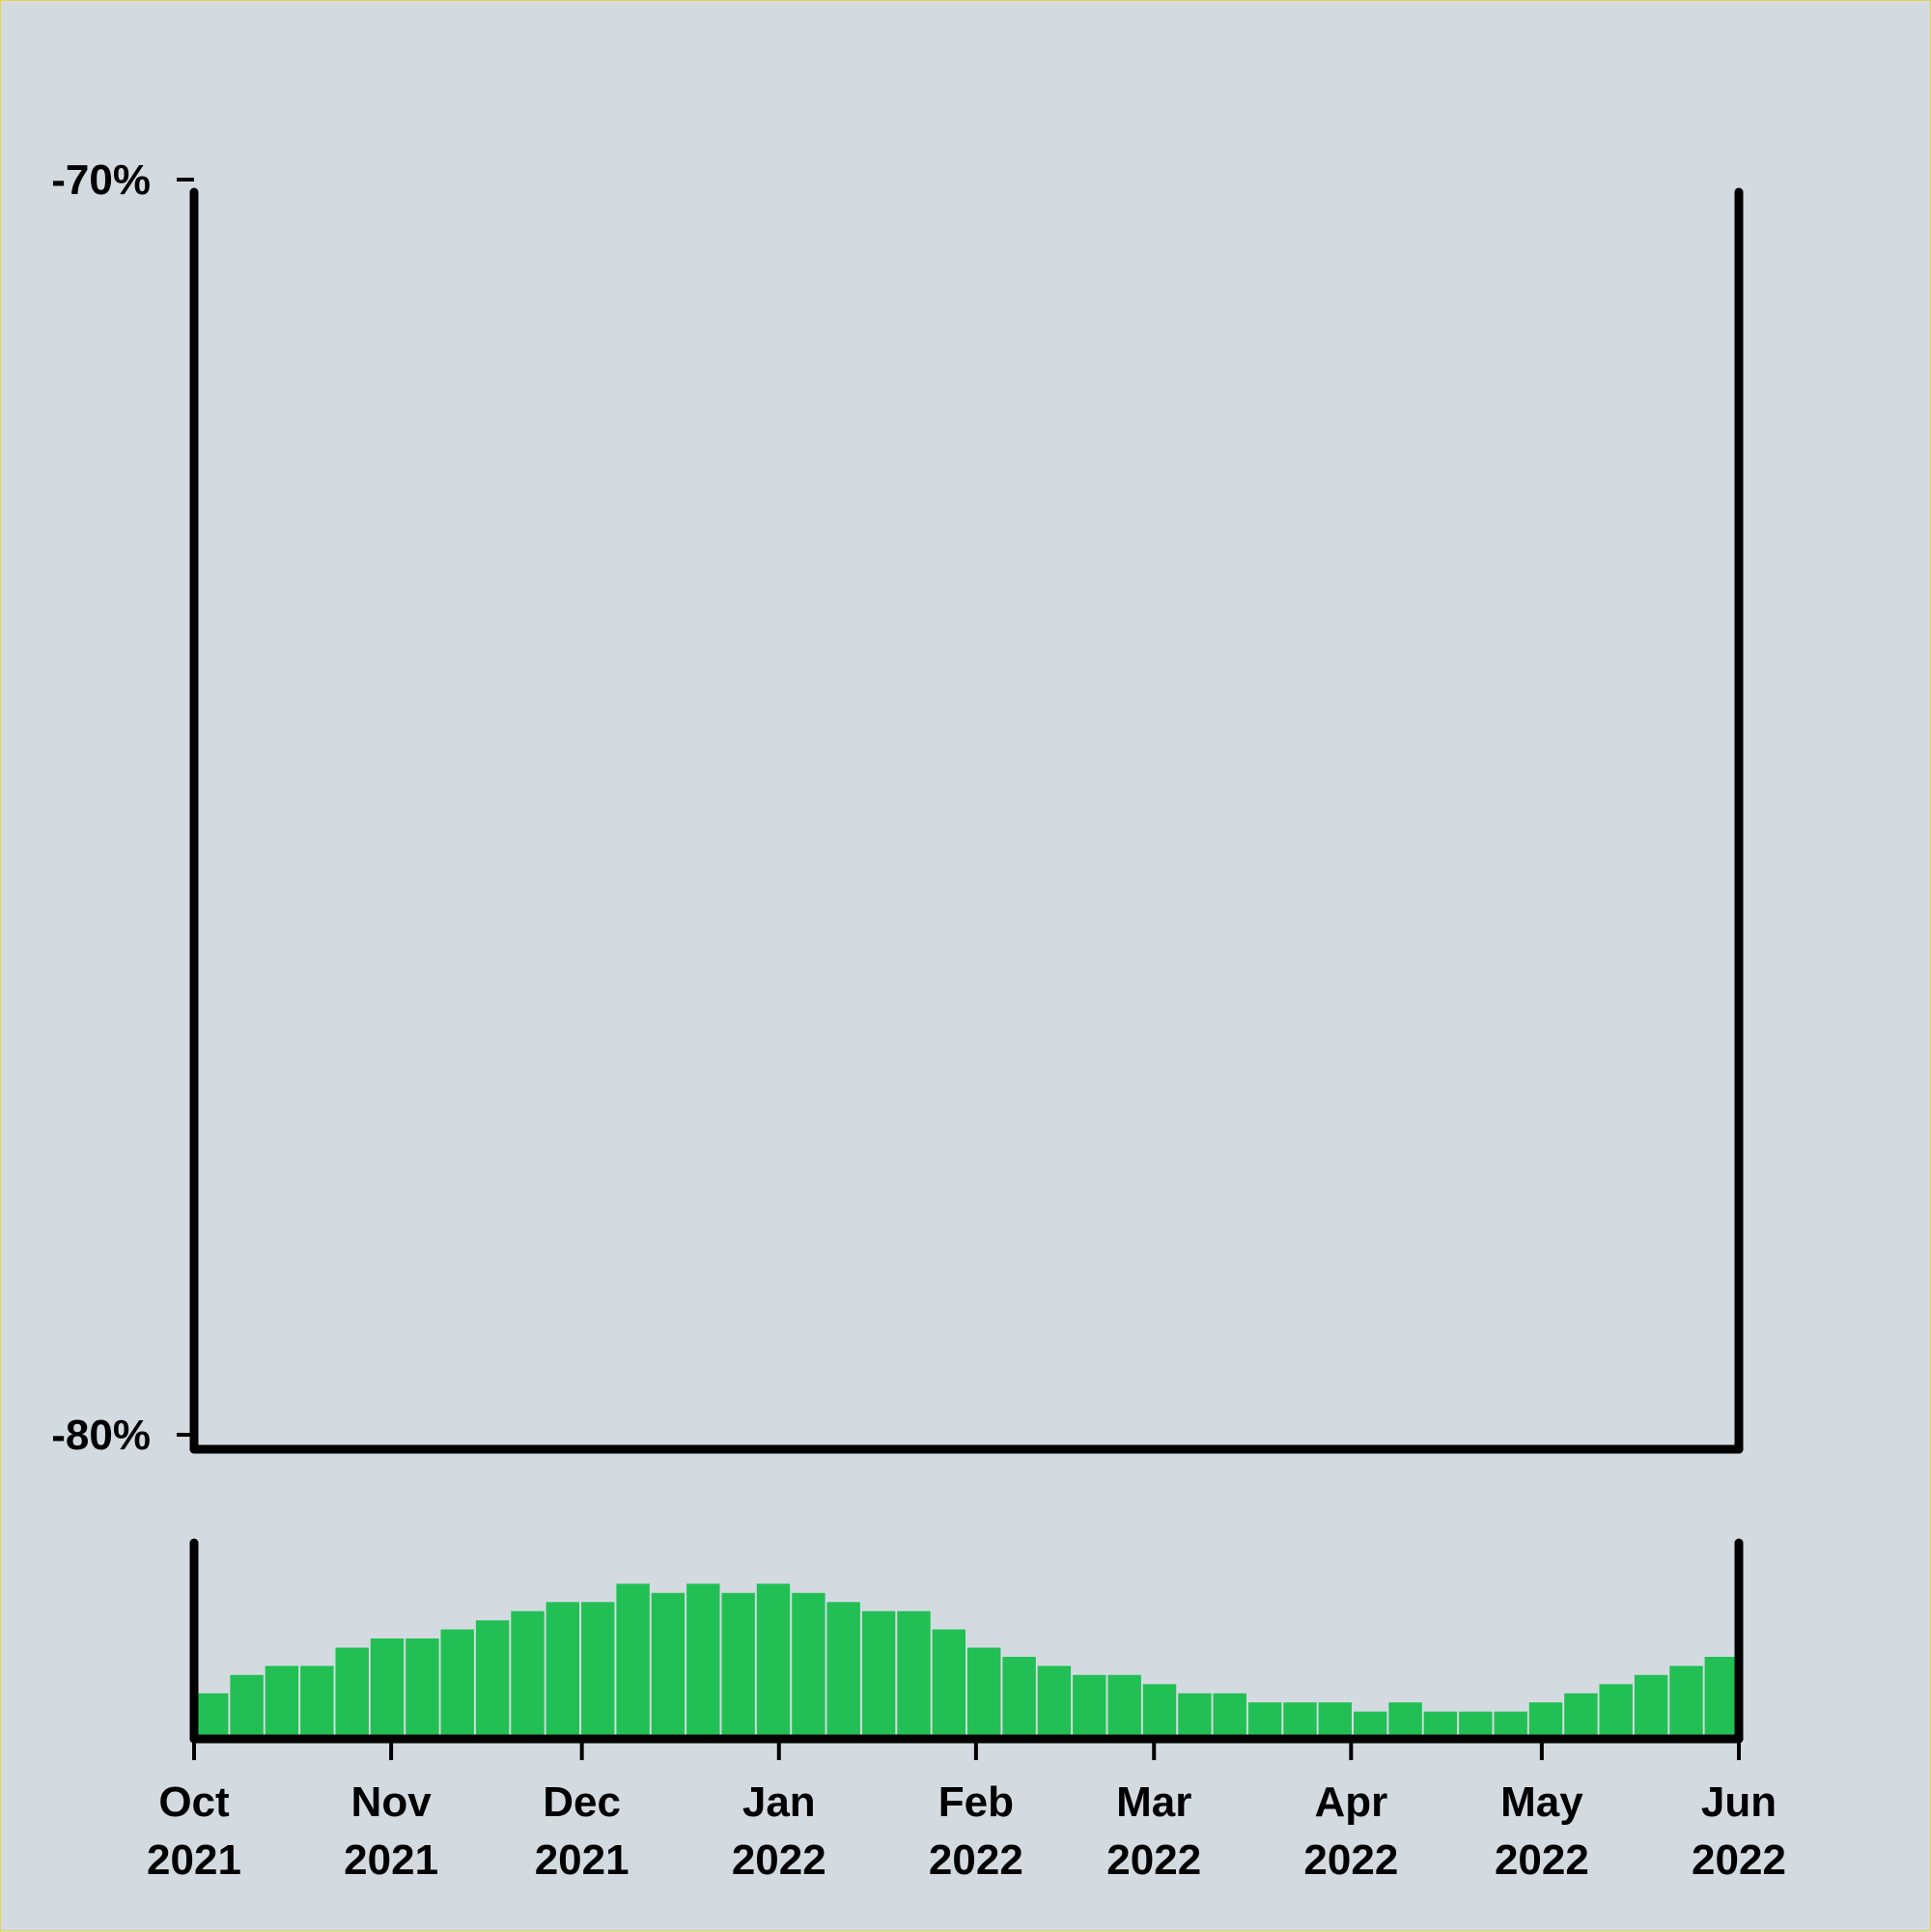 This screenshot has width=1931, height=1932. What do you see at coordinates (101, 180) in the screenshot?
I see `y-tick-label: -70%` at bounding box center [101, 180].